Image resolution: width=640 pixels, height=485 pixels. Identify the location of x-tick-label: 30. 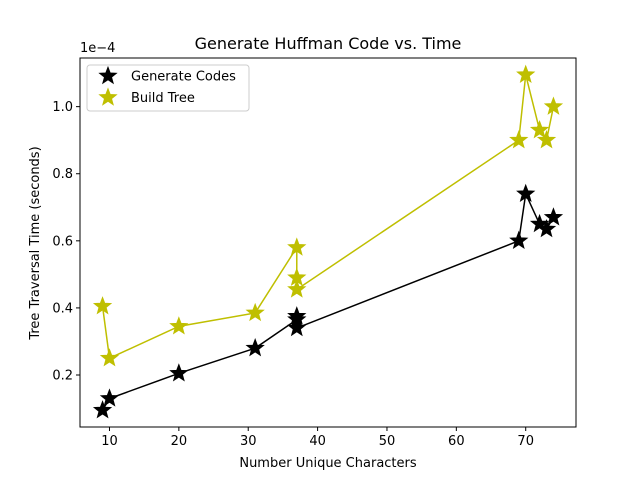
(248, 441).